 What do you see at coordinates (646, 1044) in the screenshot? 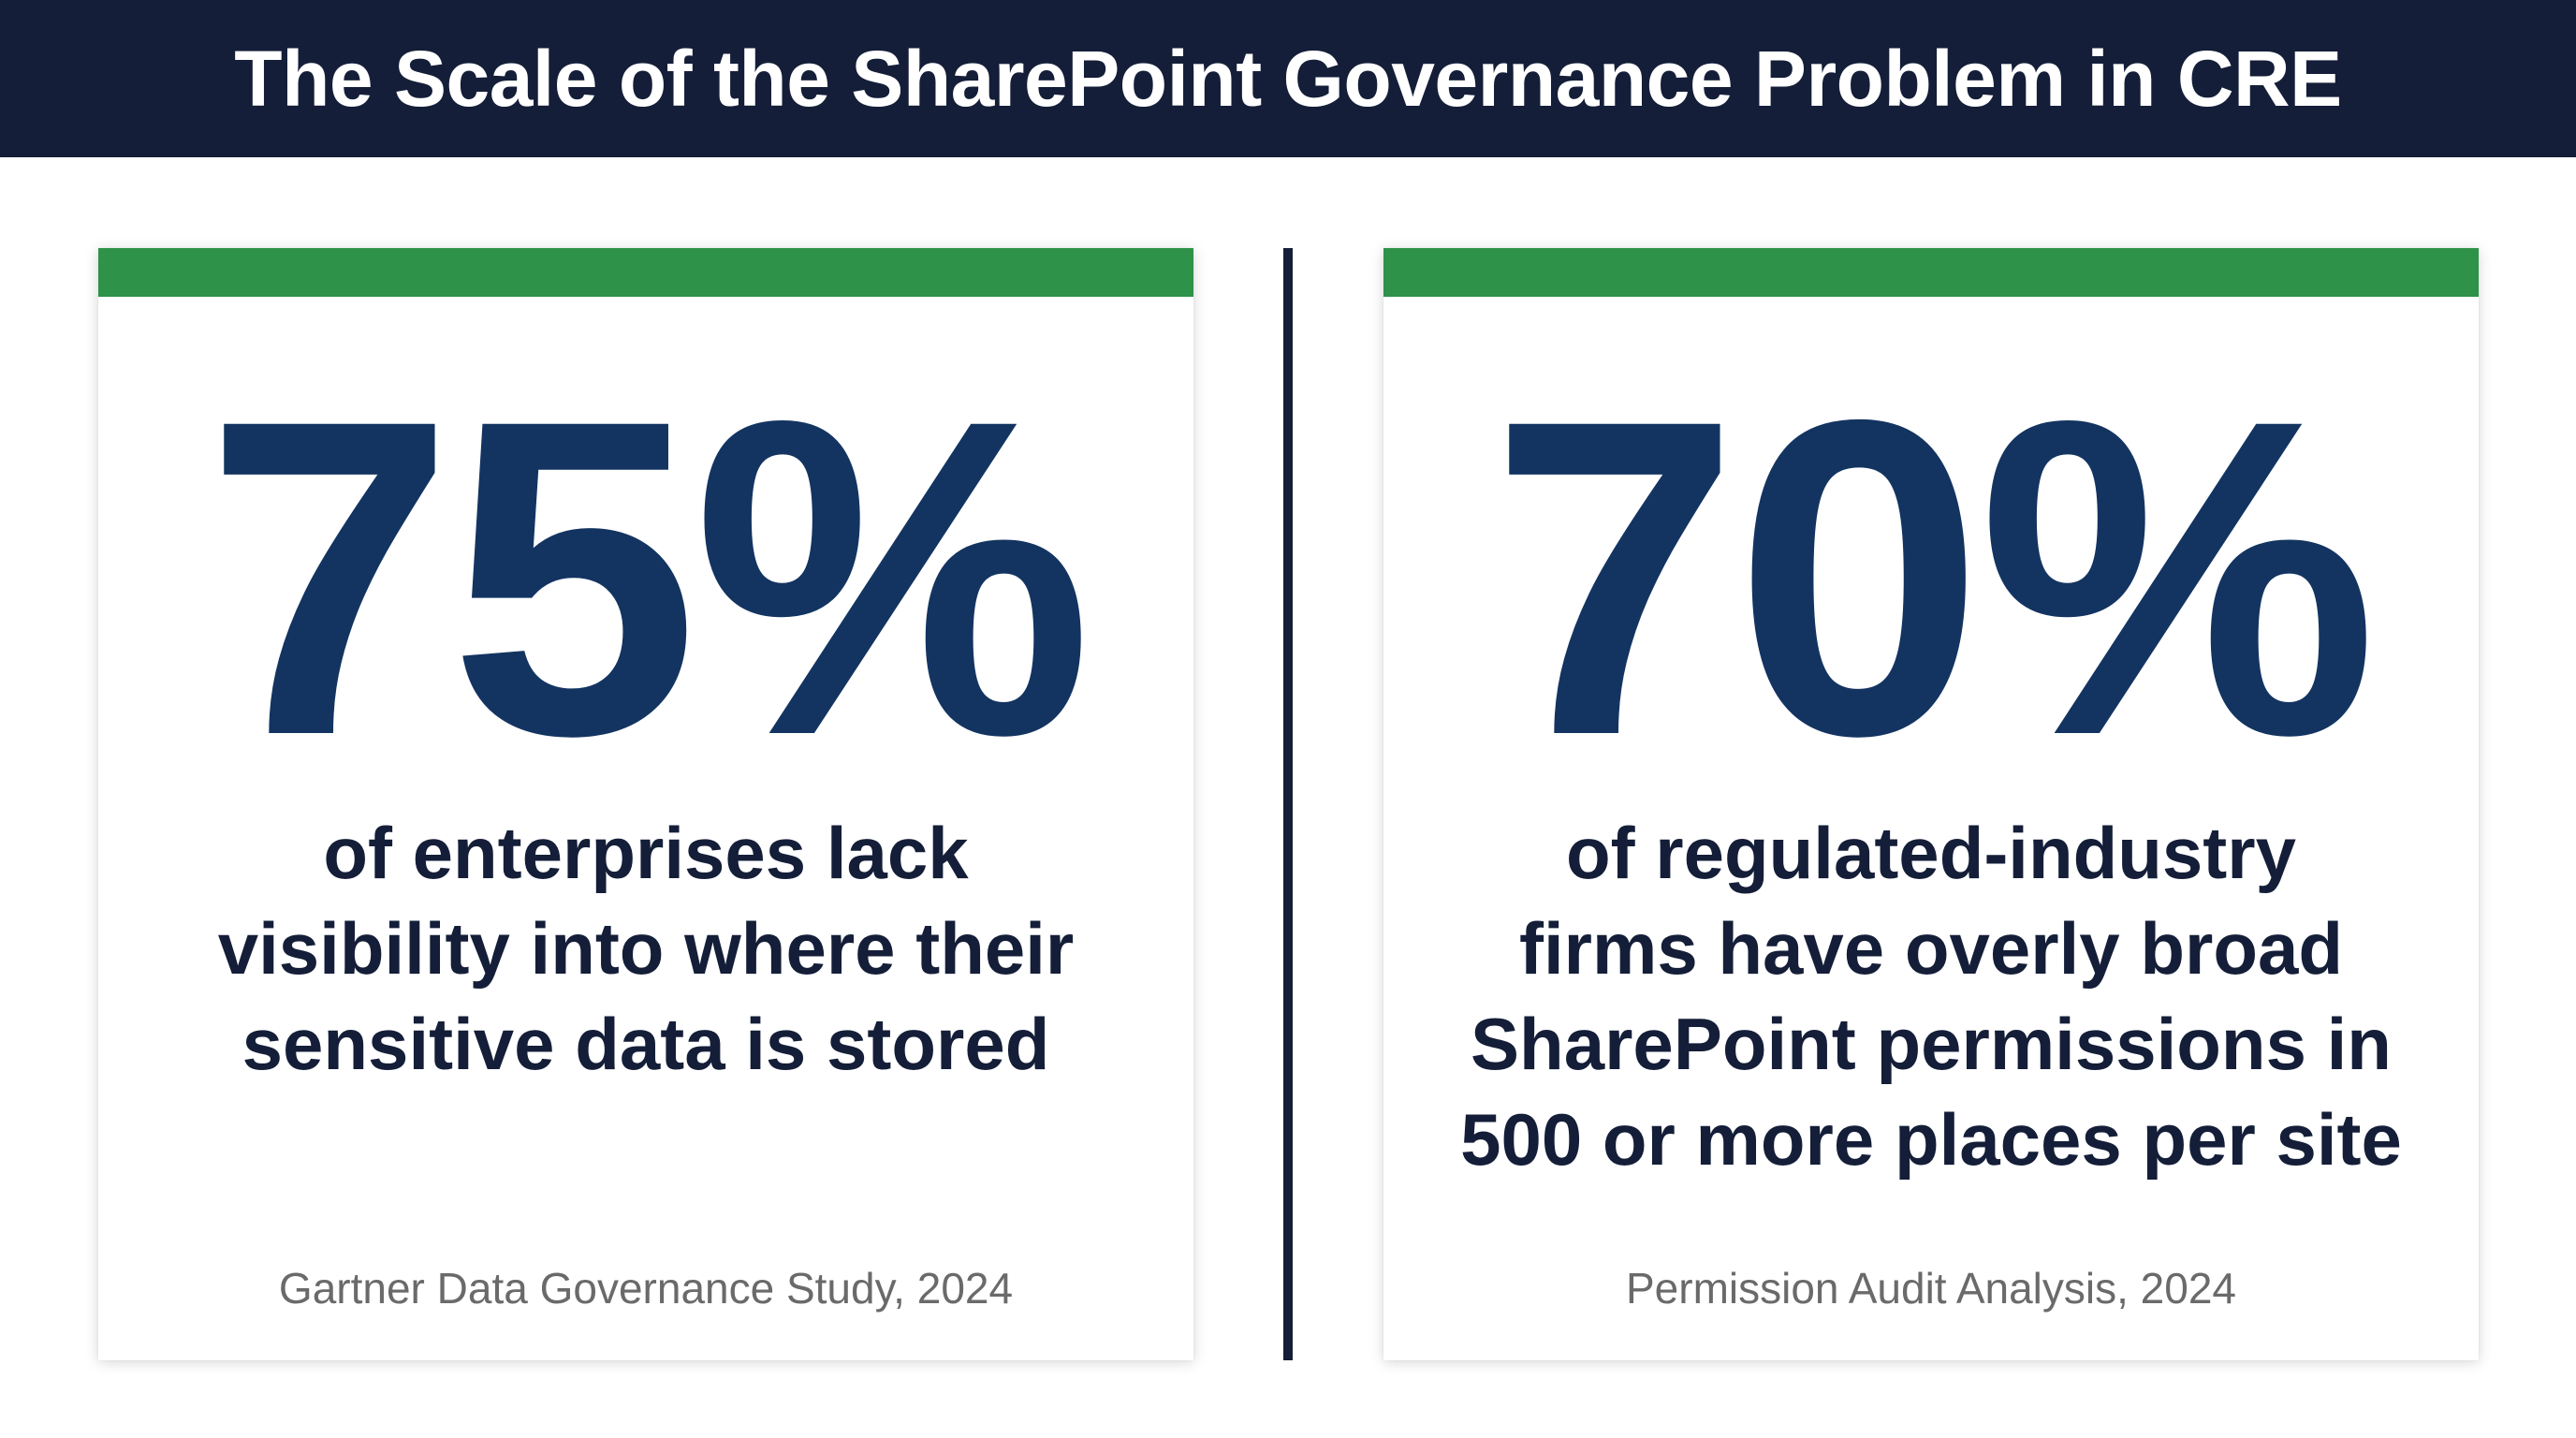
I see `stat-description-line: sensitive data is stored` at bounding box center [646, 1044].